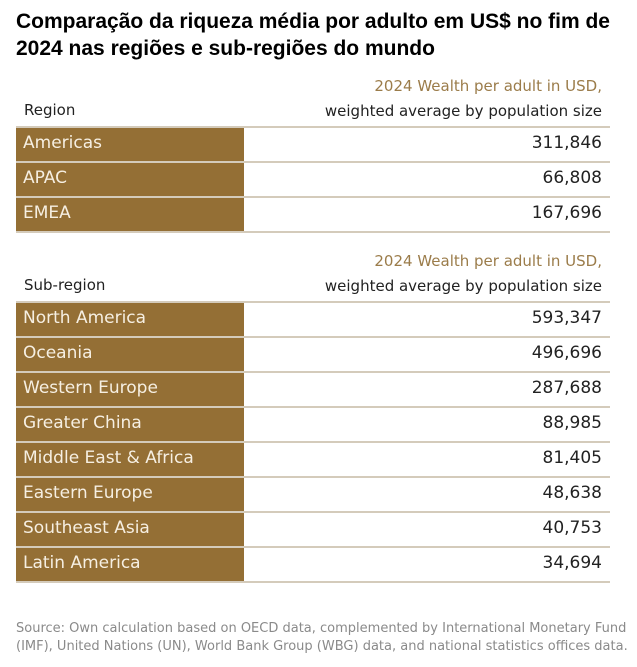 This screenshot has width=637, height=667. Describe the element at coordinates (65, 285) in the screenshot. I see `subregion-column-label: Sub-region` at that location.